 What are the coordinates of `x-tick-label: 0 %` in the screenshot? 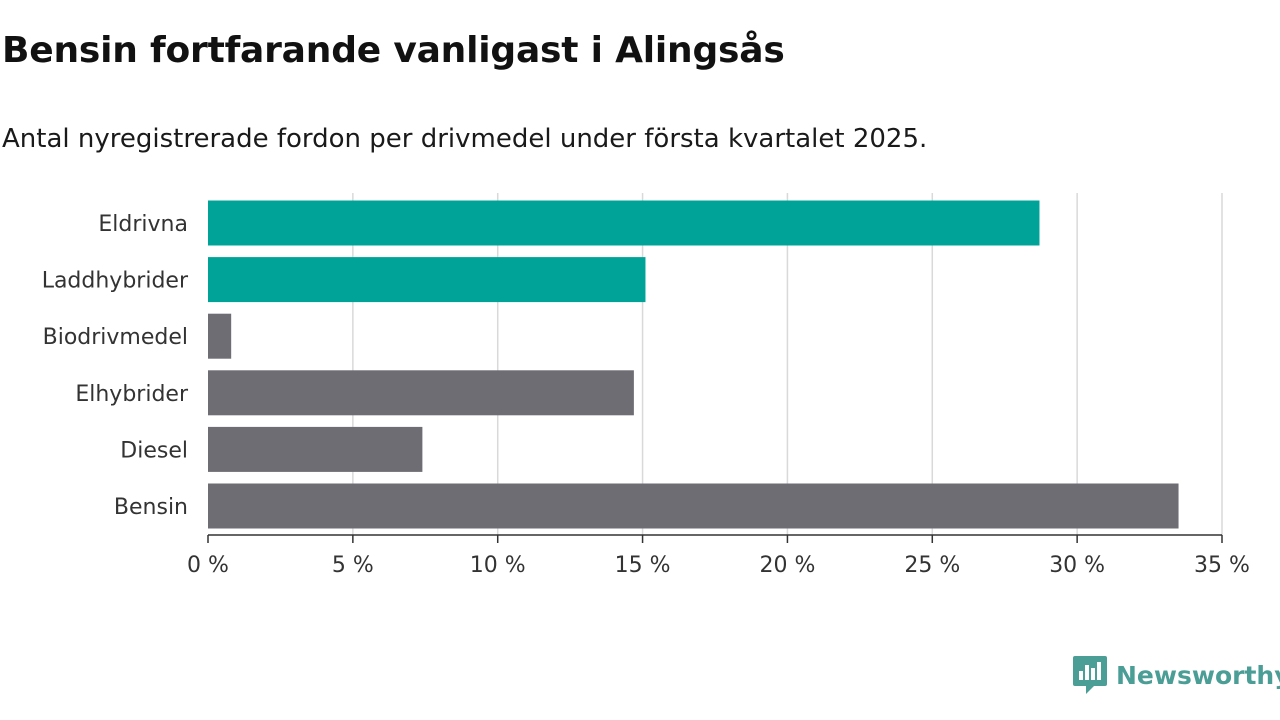 It's located at (208, 565).